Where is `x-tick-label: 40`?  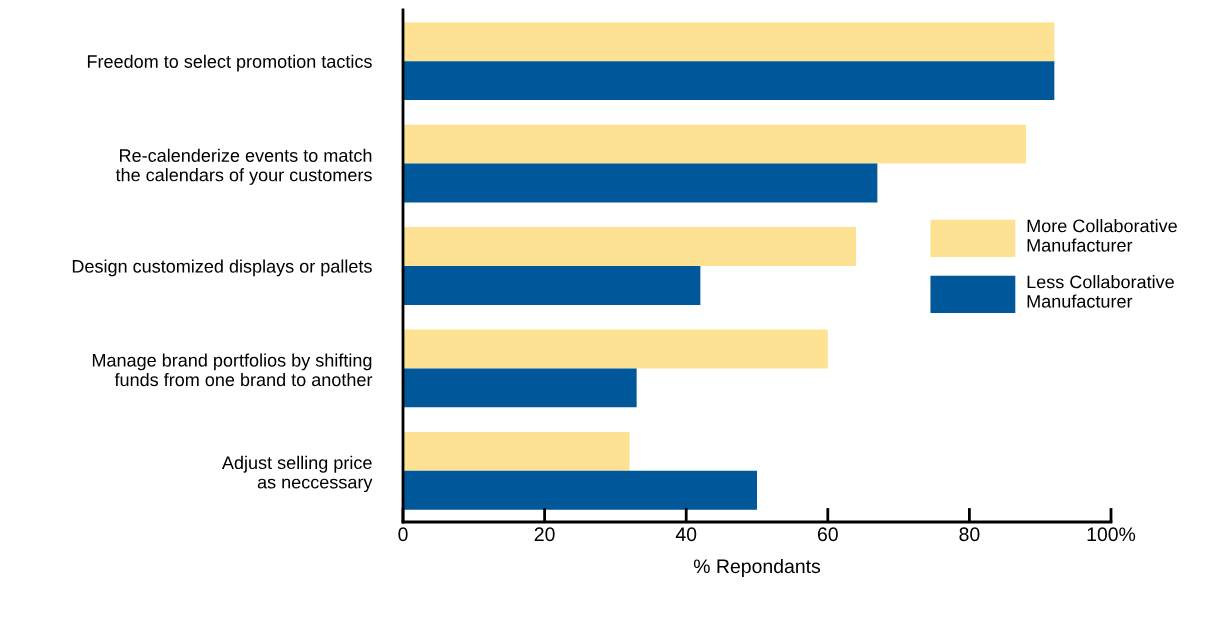 x-tick-label: 40 is located at coordinates (686, 534).